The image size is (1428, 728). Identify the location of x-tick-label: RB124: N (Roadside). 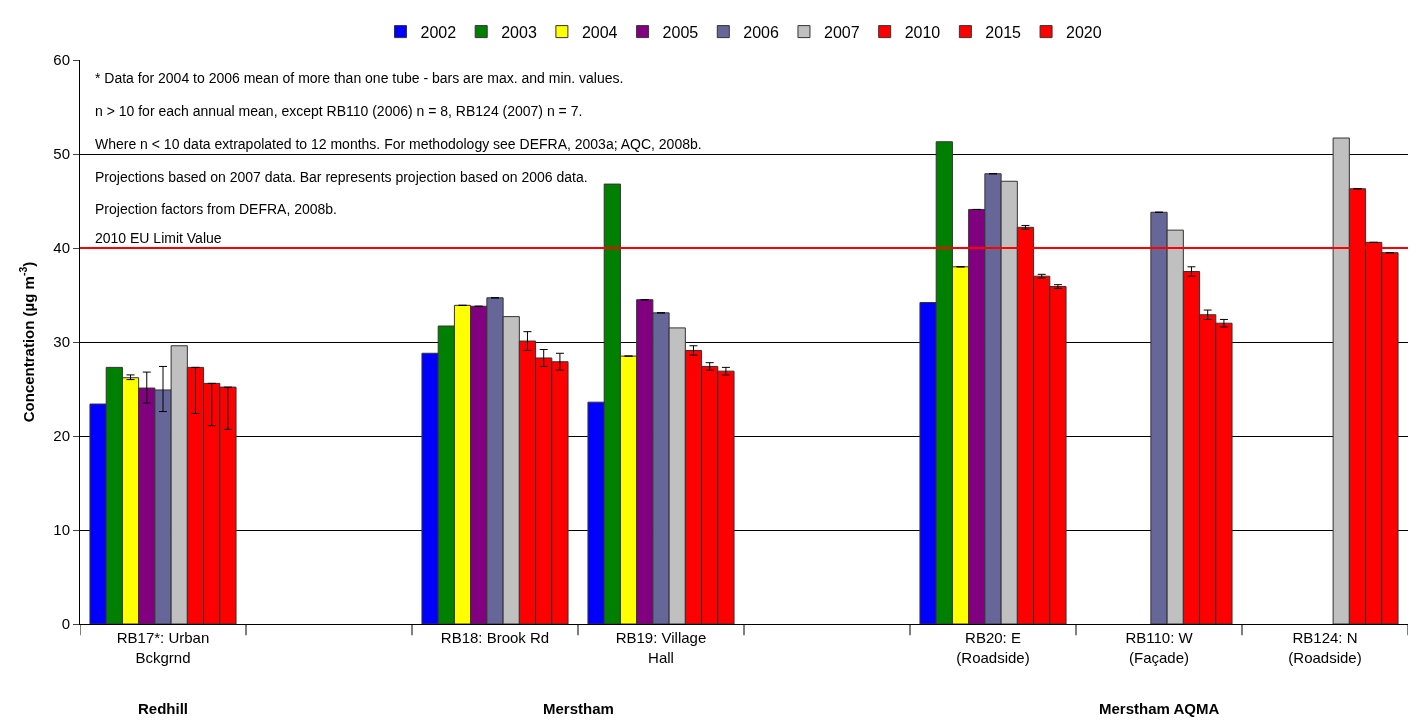
(1325, 647).